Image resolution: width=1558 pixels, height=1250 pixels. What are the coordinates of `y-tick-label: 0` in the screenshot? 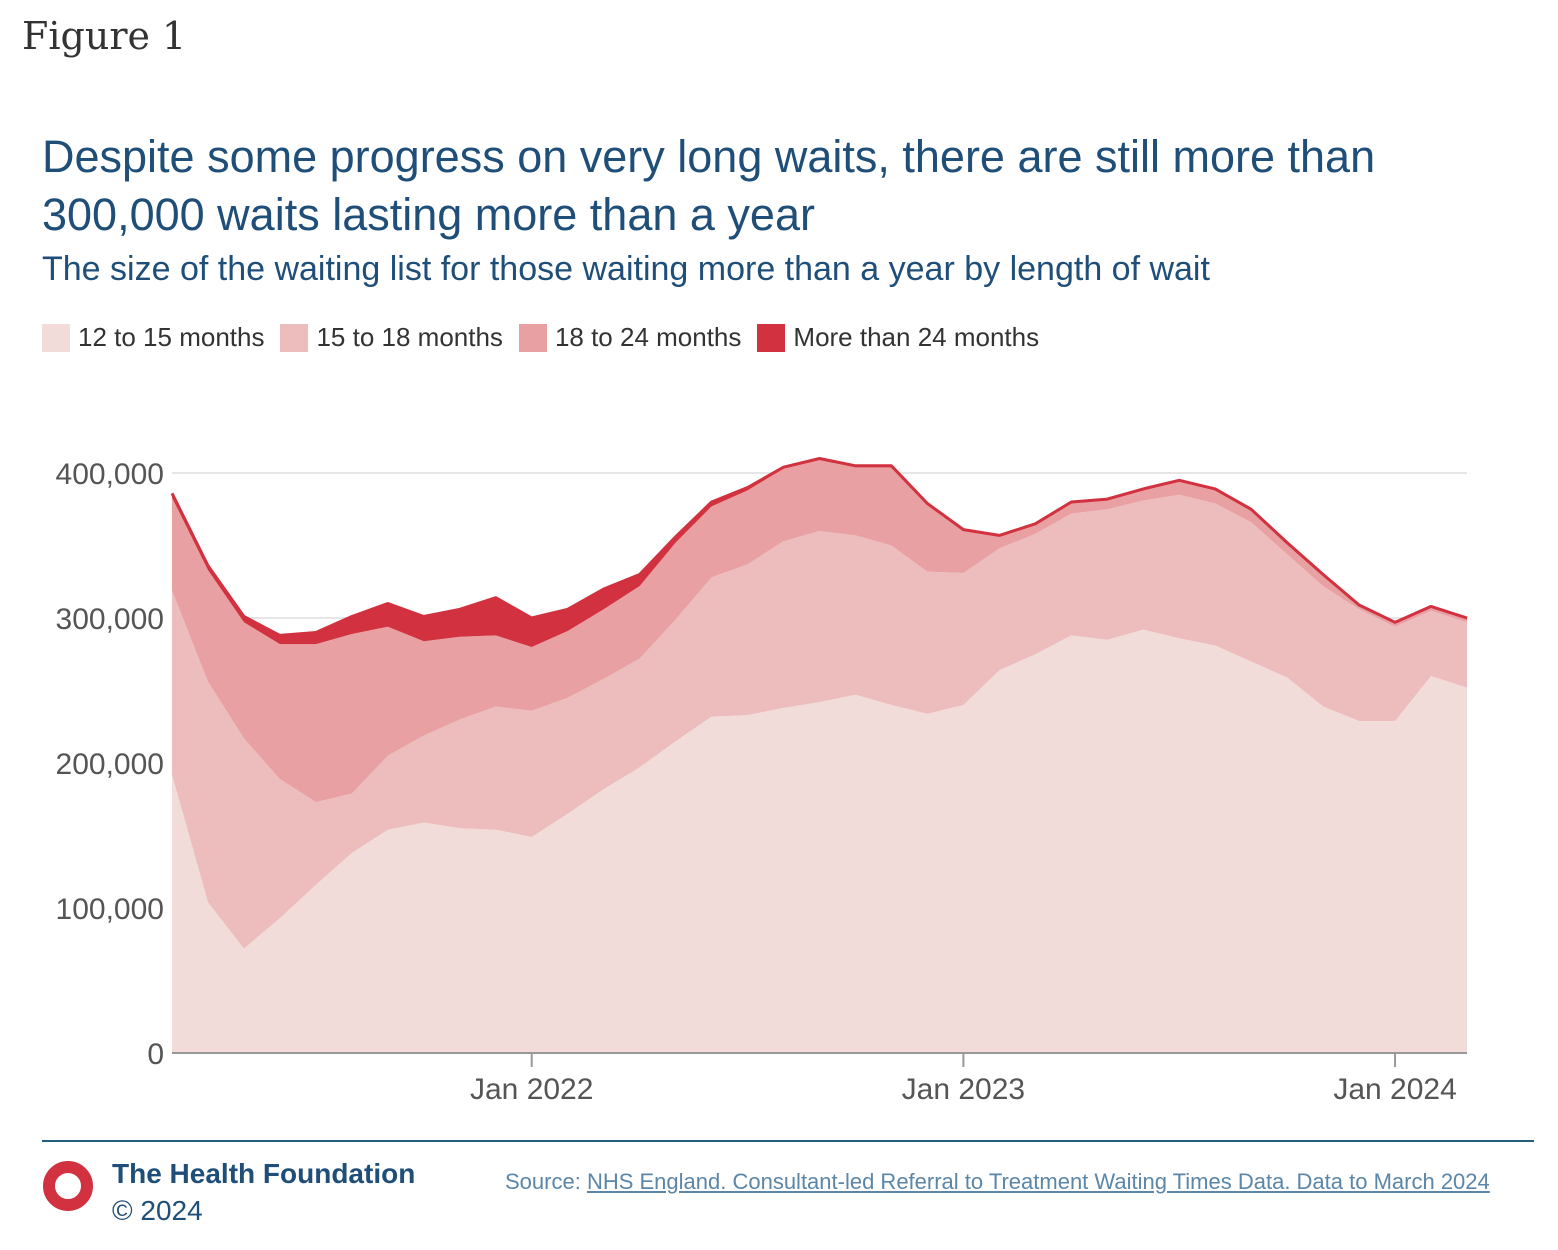 It's located at (155, 1054).